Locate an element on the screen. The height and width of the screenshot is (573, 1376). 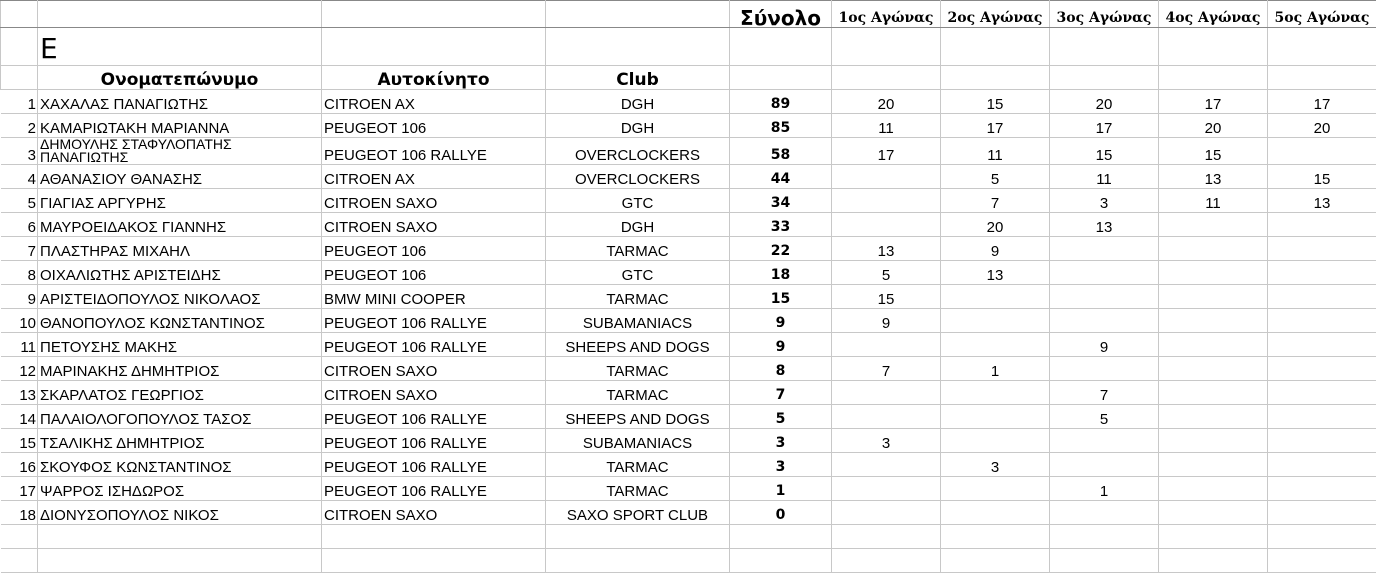
race-3-points-cell: 7 is located at coordinates (1104, 393).